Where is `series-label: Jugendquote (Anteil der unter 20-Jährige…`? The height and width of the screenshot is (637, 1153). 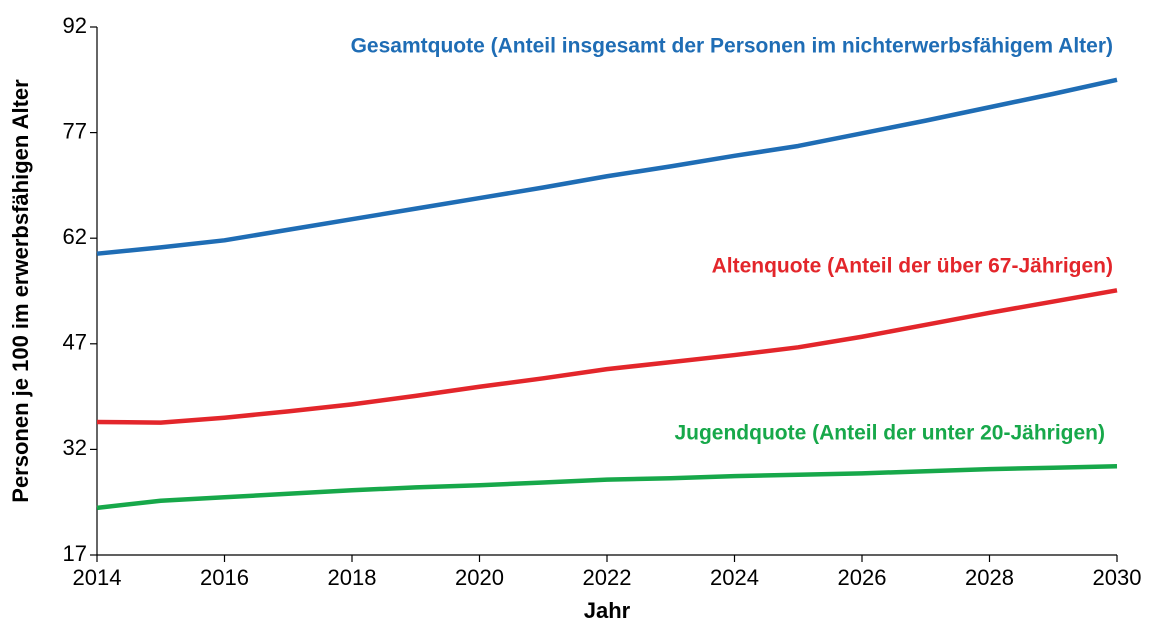 series-label: Jugendquote (Anteil der unter 20-Jährige… is located at coordinates (889, 433).